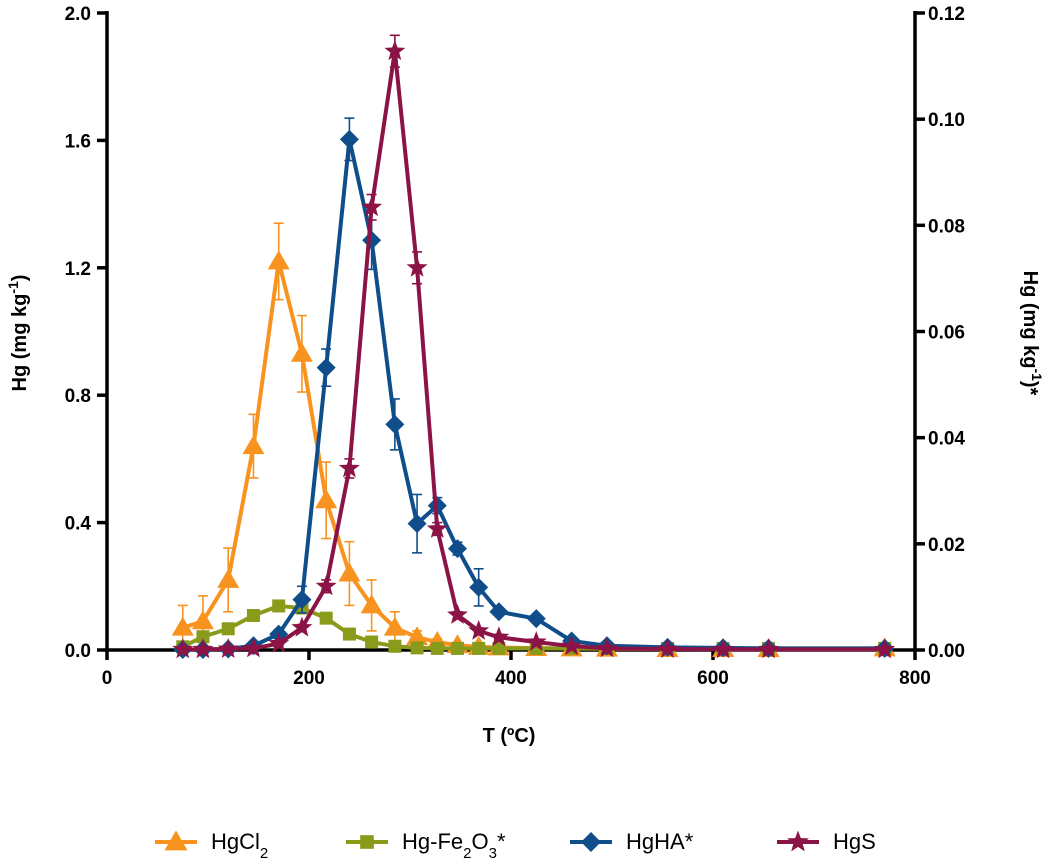 This screenshot has width=1049, height=866. Describe the element at coordinates (713, 678) in the screenshot. I see `x-tick-label: 600` at that location.